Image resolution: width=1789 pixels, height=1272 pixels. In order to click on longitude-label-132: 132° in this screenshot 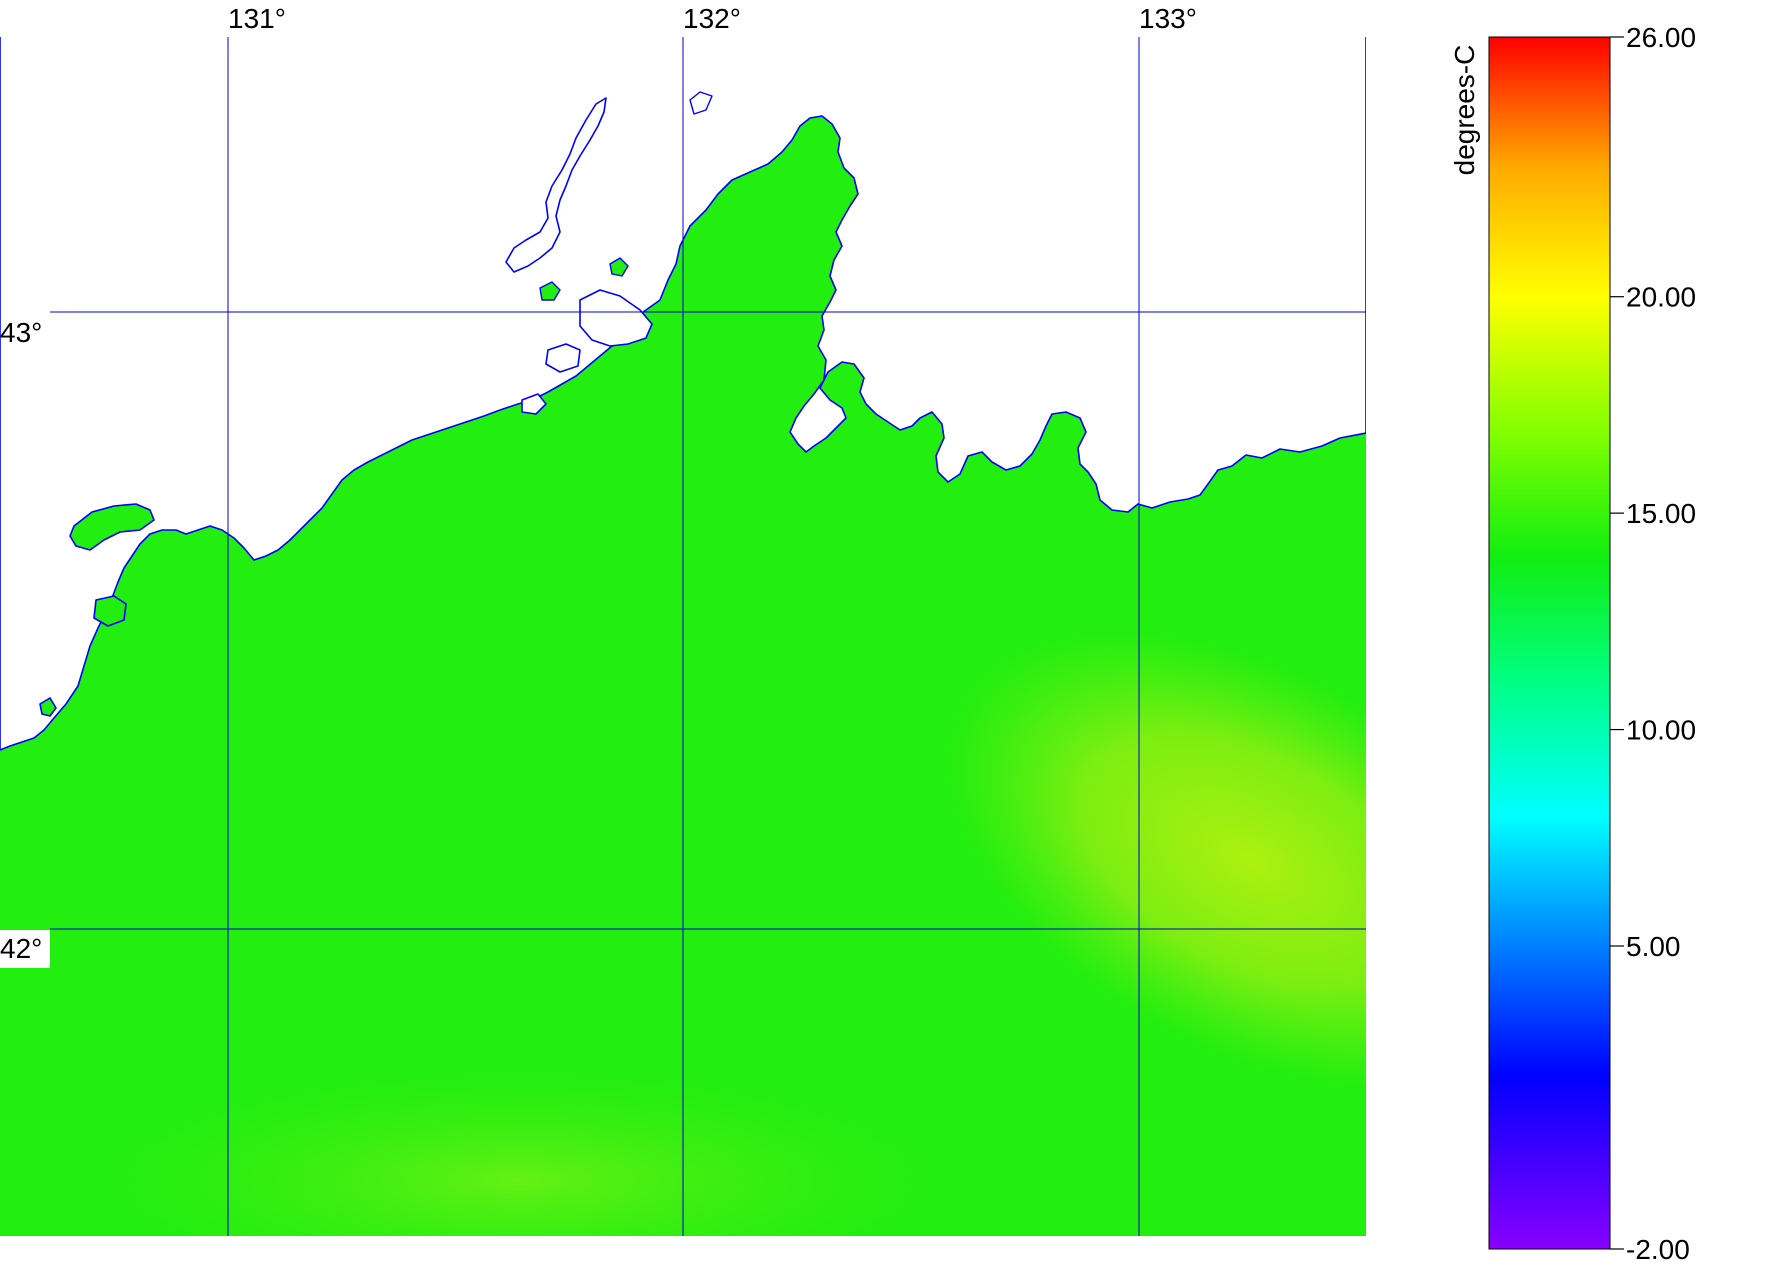, I will do `click(712, 18)`.